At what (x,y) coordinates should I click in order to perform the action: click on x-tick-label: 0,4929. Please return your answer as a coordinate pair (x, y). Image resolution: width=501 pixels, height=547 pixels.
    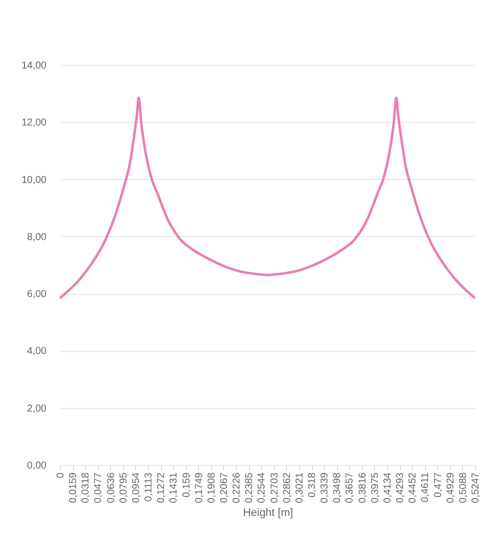
    Looking at the image, I should click on (450, 488).